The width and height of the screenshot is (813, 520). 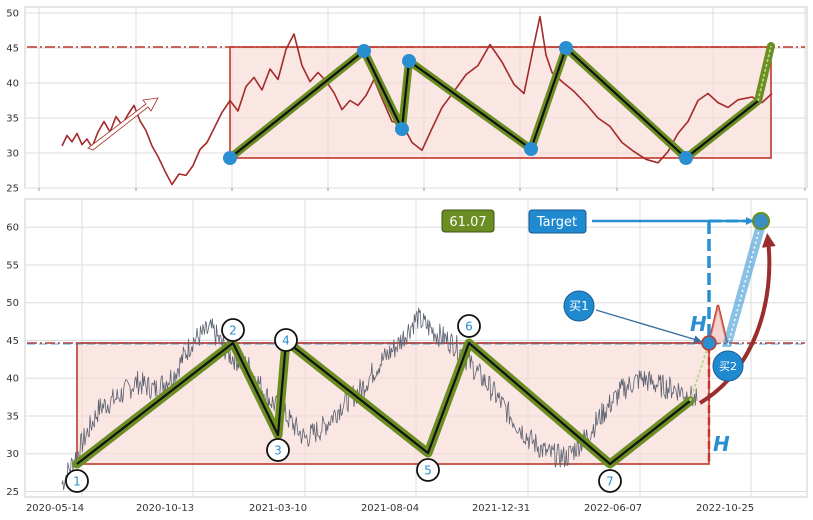 What do you see at coordinates (12, 154) in the screenshot?
I see `top-y-tick-label: 30` at bounding box center [12, 154].